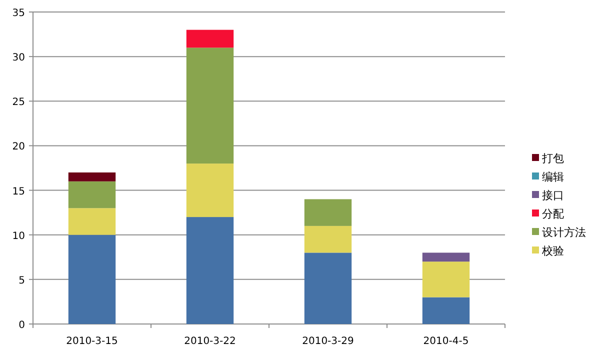 The height and width of the screenshot is (350, 589). I want to click on y-tick-label: 25, so click(18, 102).